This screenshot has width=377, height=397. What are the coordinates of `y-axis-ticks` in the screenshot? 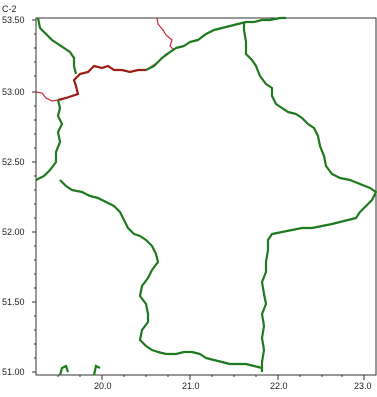 It's located at (34, 196).